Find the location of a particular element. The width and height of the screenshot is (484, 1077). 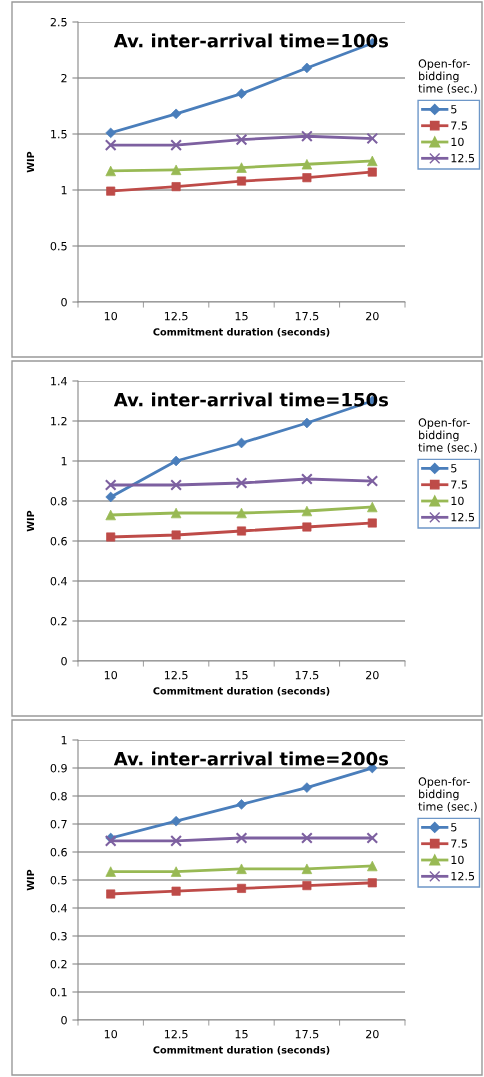

y-tick-label: 1.2 is located at coordinates (59, 421).